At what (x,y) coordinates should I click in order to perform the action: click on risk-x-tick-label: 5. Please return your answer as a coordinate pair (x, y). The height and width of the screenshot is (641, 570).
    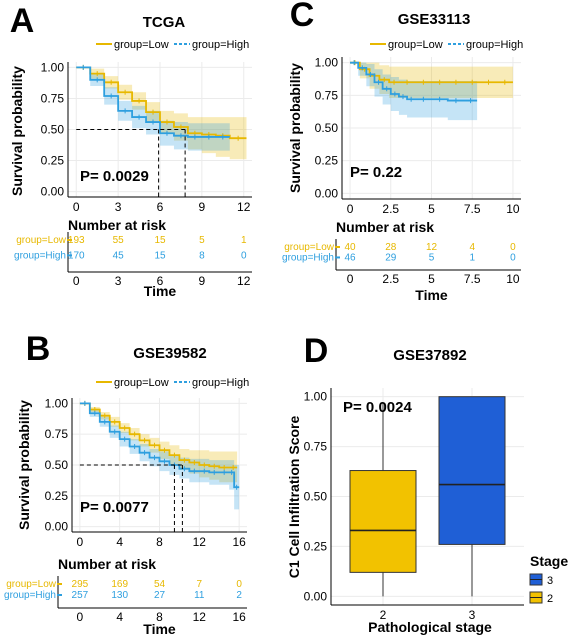
    Looking at the image, I should click on (431, 279).